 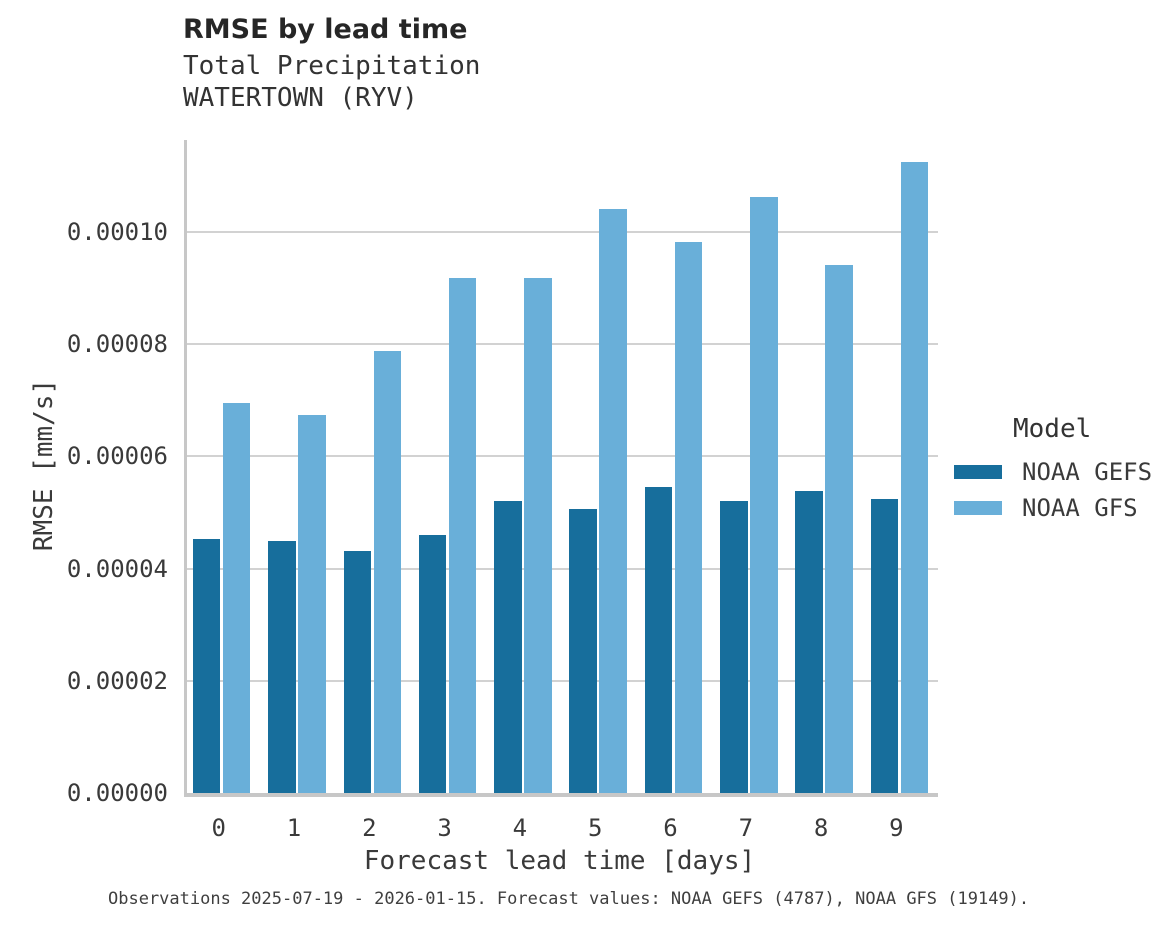 What do you see at coordinates (1080, 508) in the screenshot?
I see `legend-item-label: NOAA GFS` at bounding box center [1080, 508].